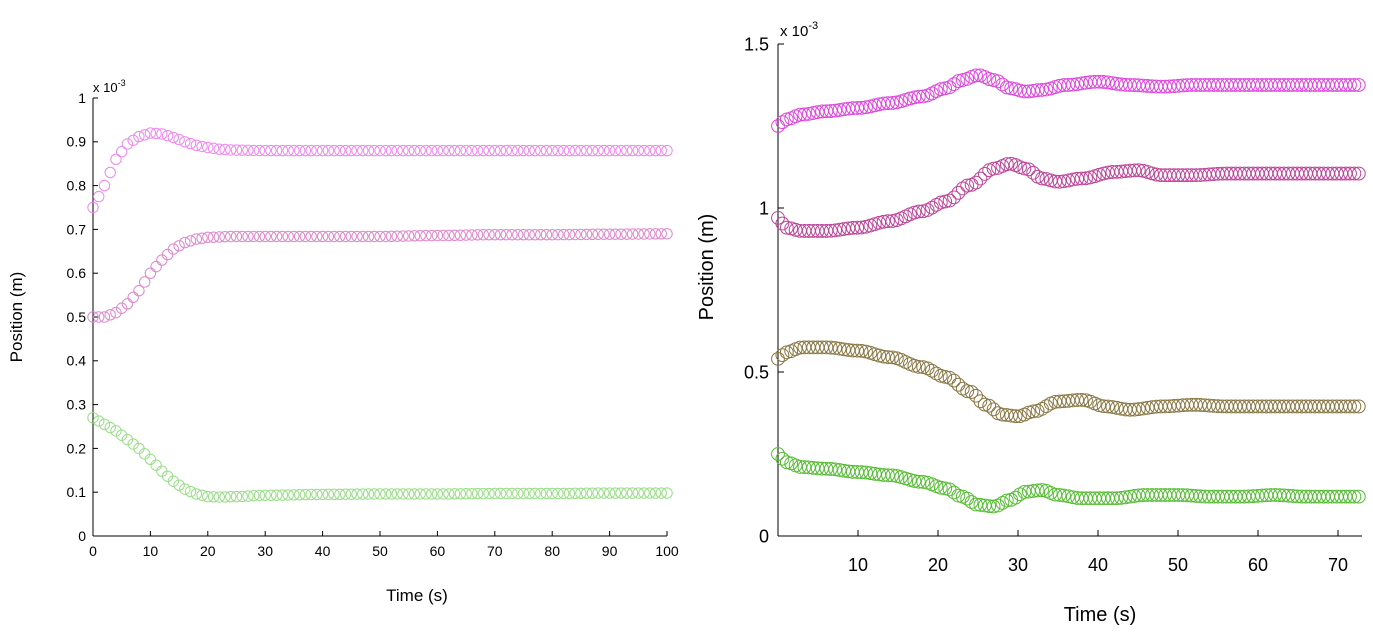 The width and height of the screenshot is (1373, 635). Describe the element at coordinates (438, 551) in the screenshot. I see `left-x-tick-label: 60` at that location.